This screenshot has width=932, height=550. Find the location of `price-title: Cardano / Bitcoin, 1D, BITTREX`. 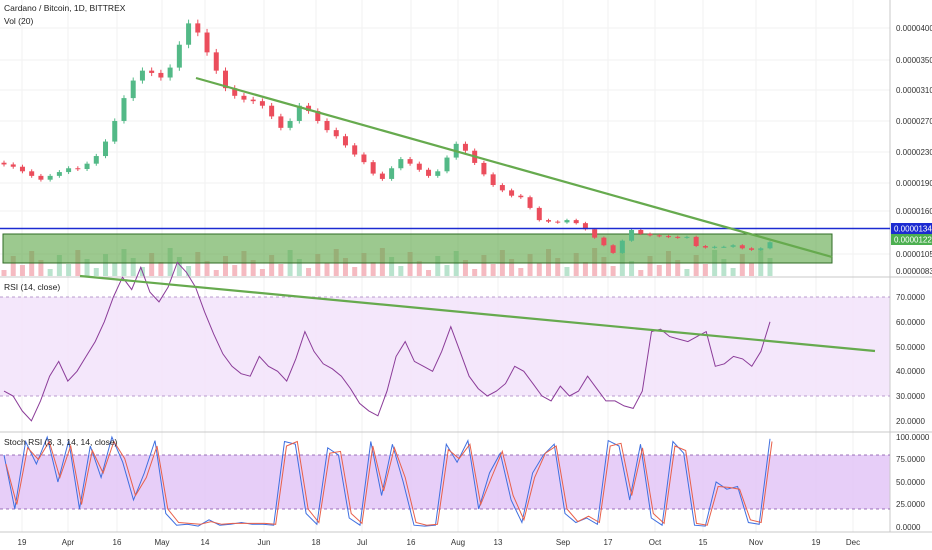

price-title: Cardano / Bitcoin, 1D, BITTREX is located at coordinates (65, 8).